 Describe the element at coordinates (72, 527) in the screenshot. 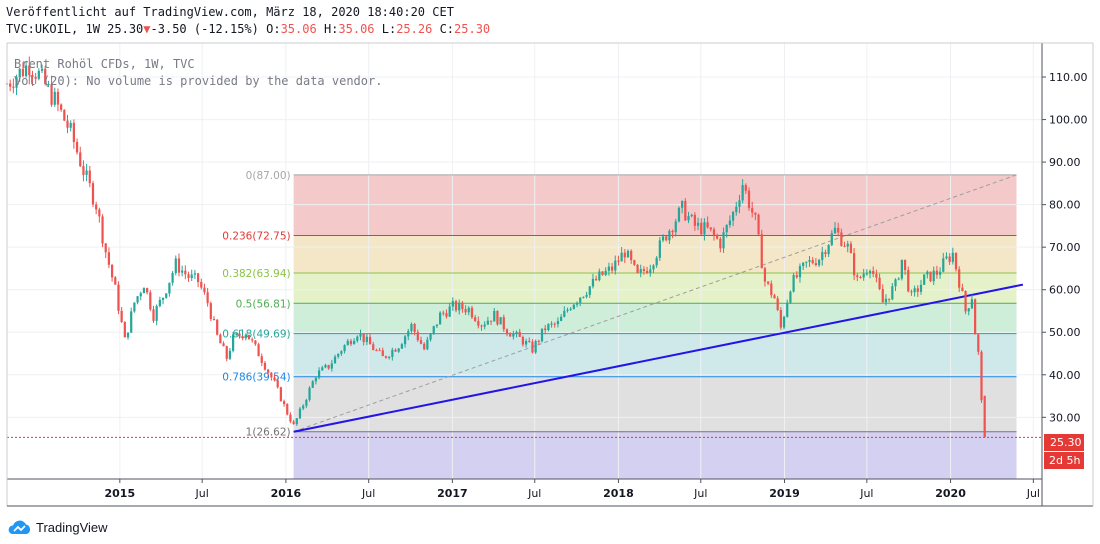

I see `brand-name: TradingView` at that location.